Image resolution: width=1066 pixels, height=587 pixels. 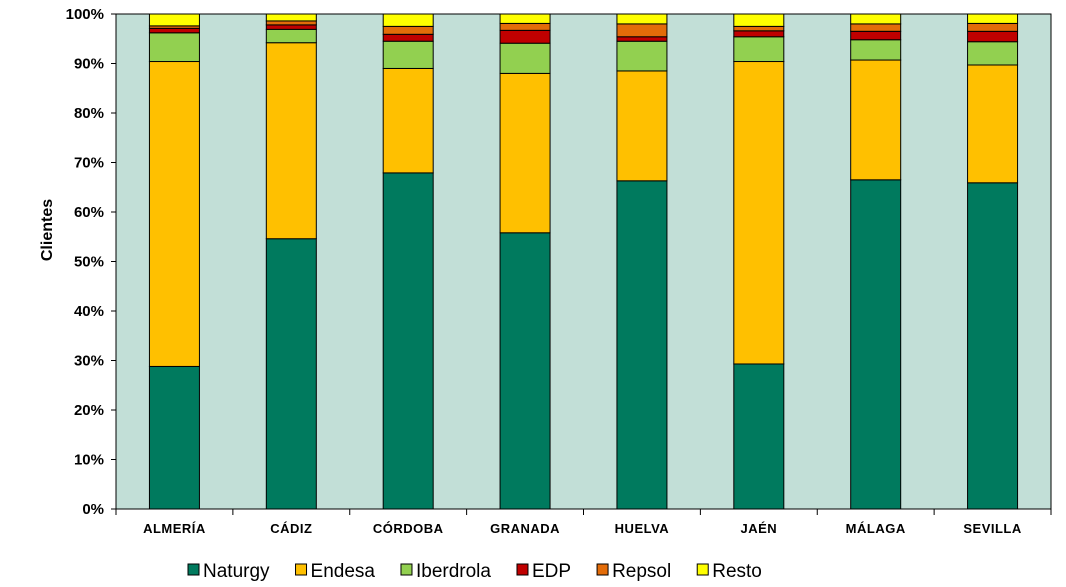 What do you see at coordinates (89, 262) in the screenshot?
I see `y-tick-label: 50%` at bounding box center [89, 262].